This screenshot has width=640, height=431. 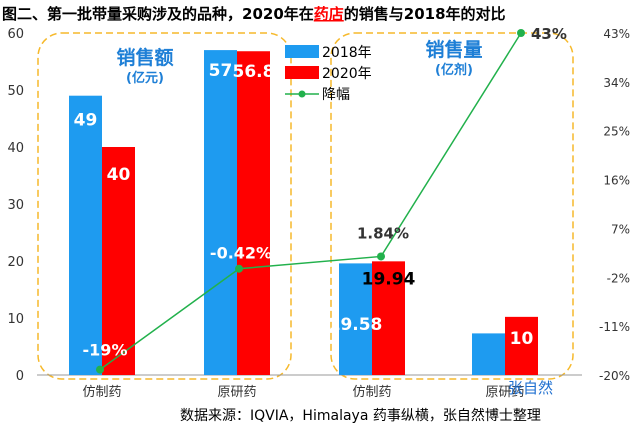 What do you see at coordinates (616, 181) in the screenshot?
I see `right-tick-label: 16%` at bounding box center [616, 181].